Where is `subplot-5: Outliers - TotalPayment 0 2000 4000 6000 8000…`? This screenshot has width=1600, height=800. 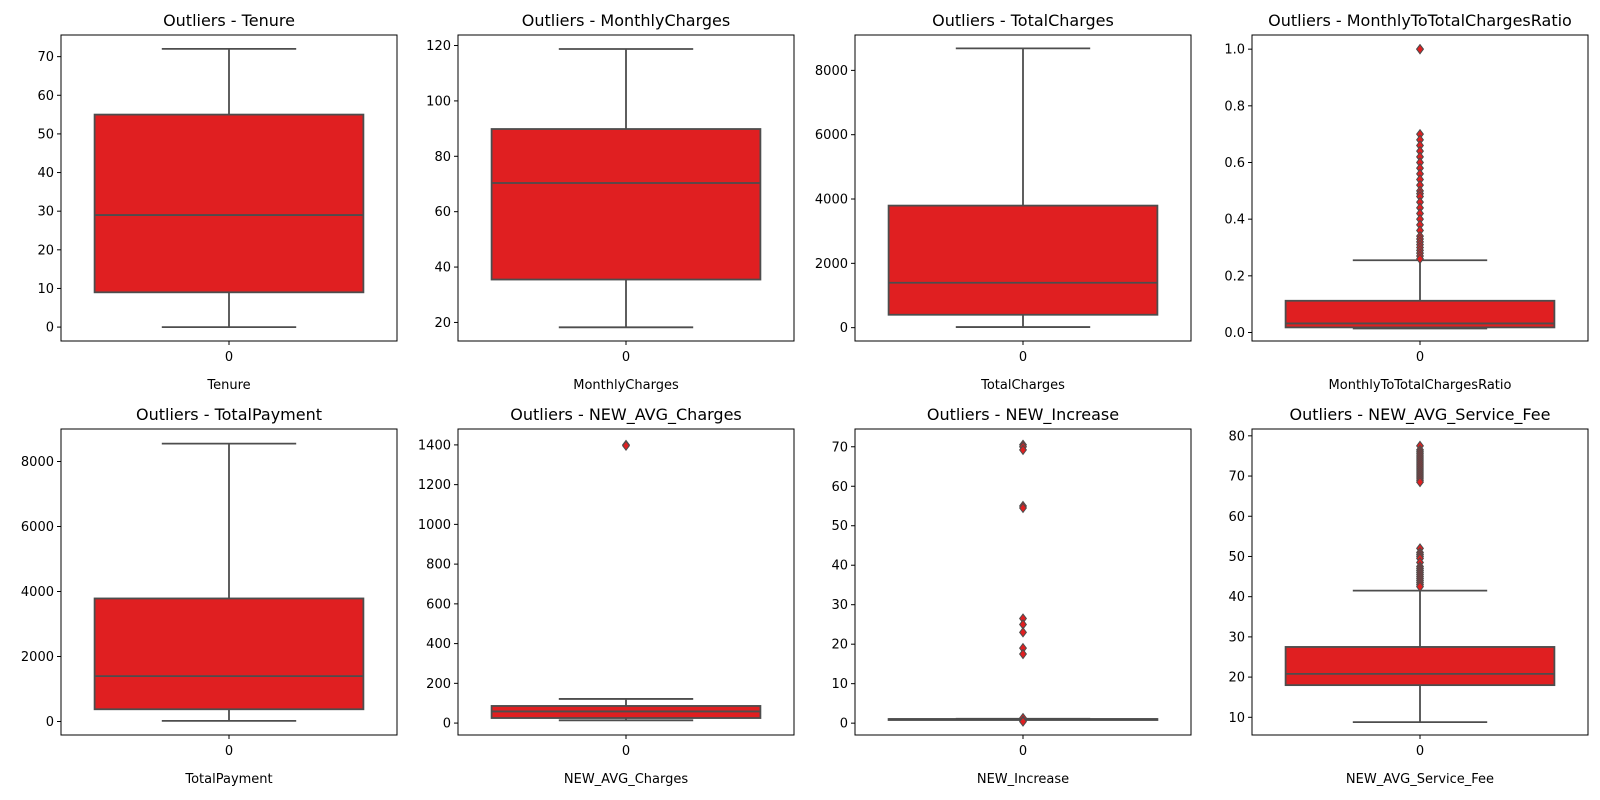
subplot-5: Outliers - TotalPayment 0 2000 4000 6000 8000… is located at coordinates (209, 596).